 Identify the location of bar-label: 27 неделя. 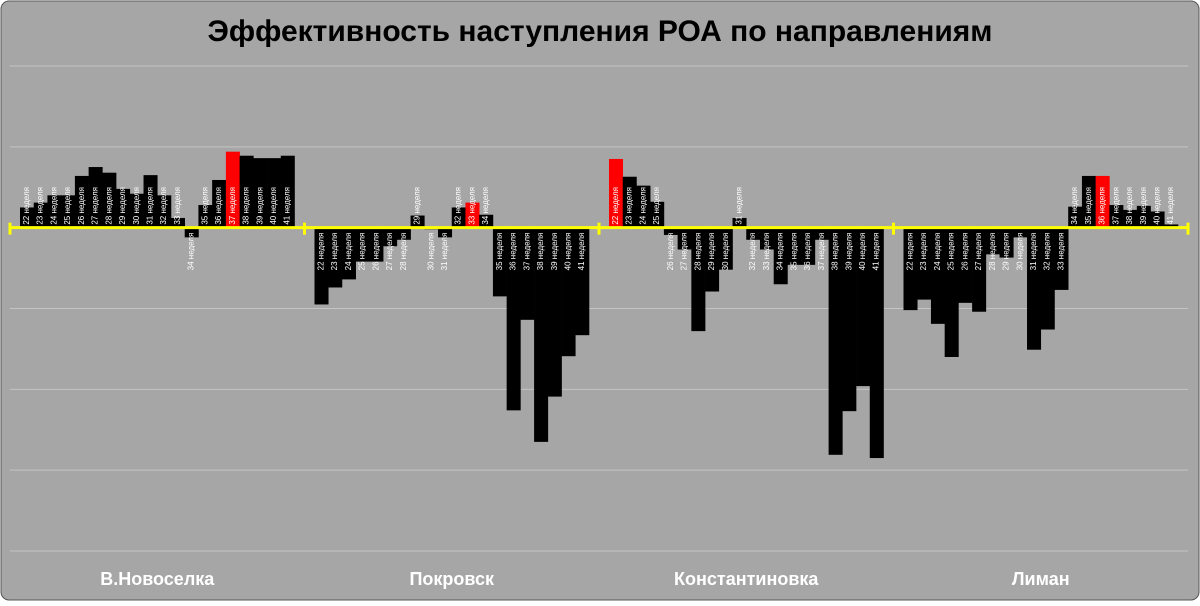
(684, 252).